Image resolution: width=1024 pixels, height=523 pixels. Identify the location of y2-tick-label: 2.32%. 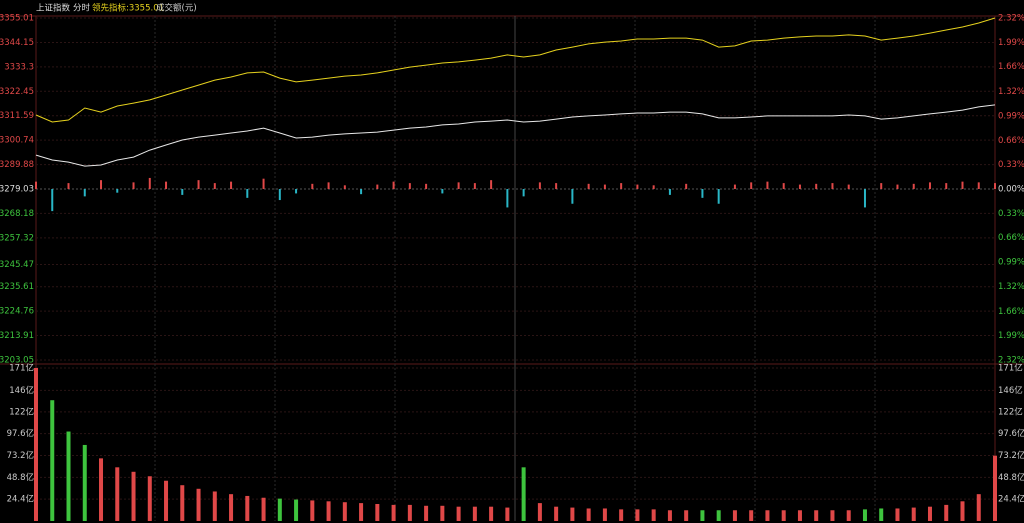
(1011, 361).